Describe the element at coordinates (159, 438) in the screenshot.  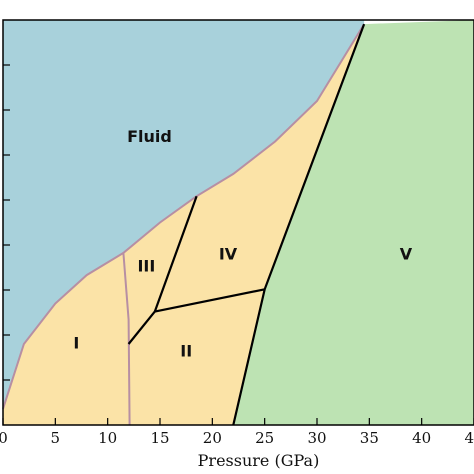
I see `x-tick-label: 15` at that location.